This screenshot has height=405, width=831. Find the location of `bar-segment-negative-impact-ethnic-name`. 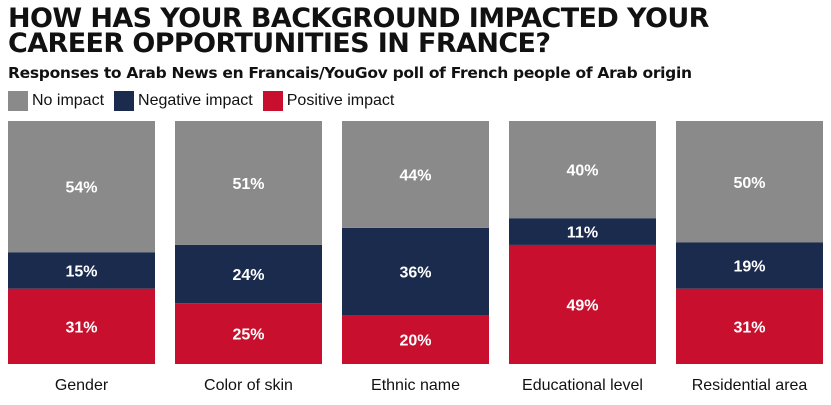

bar-segment-negative-impact-ethnic-name is located at coordinates (415, 271).